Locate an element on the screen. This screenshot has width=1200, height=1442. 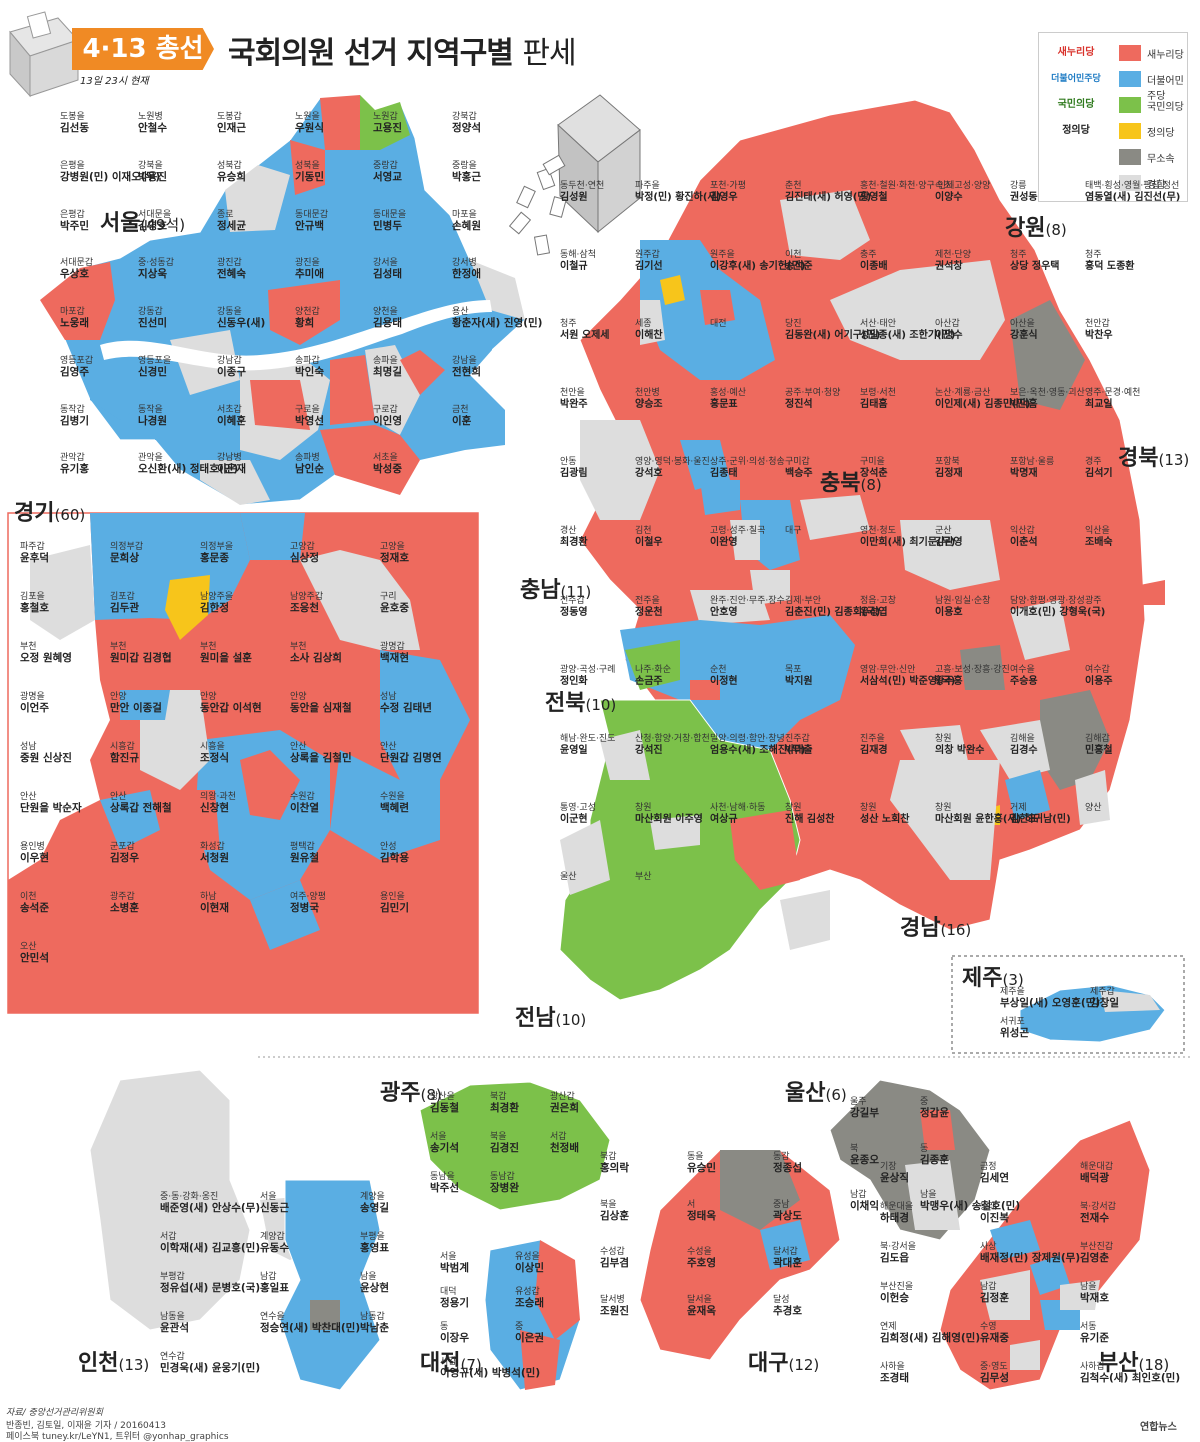
district-label: 수영 유재중 is located at coordinates (994, 1333).